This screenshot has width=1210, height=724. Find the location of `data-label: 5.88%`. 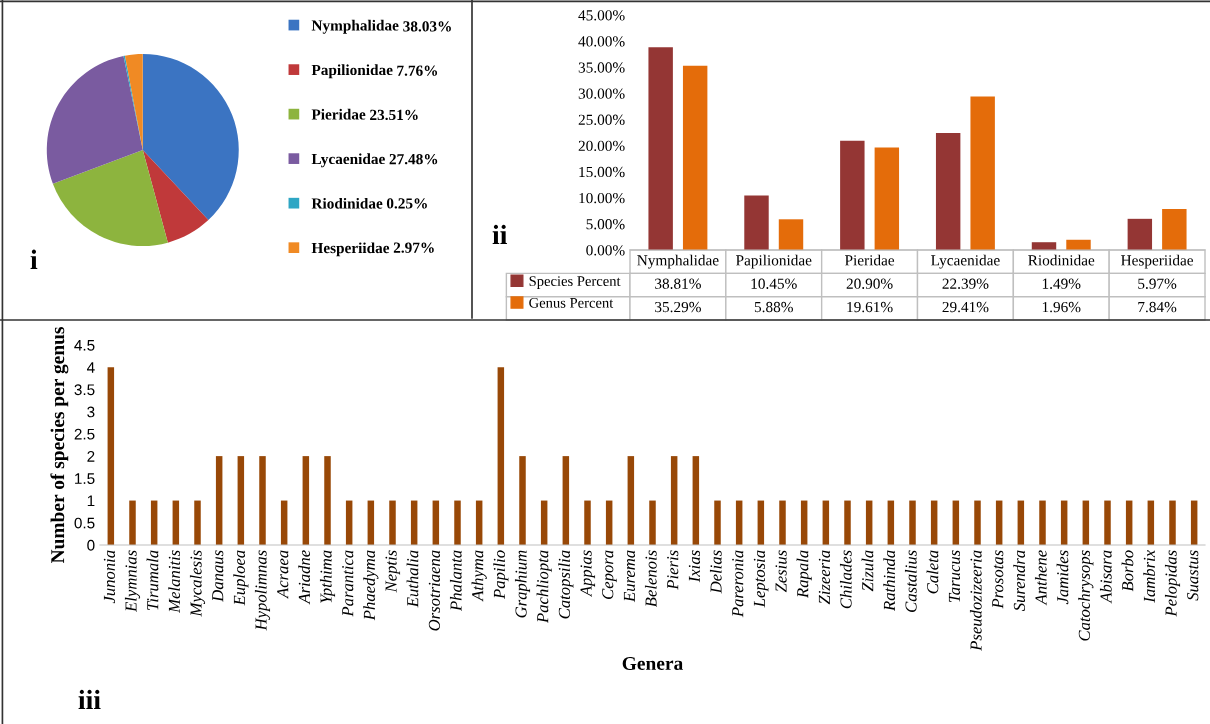

data-label: 5.88% is located at coordinates (773, 307).